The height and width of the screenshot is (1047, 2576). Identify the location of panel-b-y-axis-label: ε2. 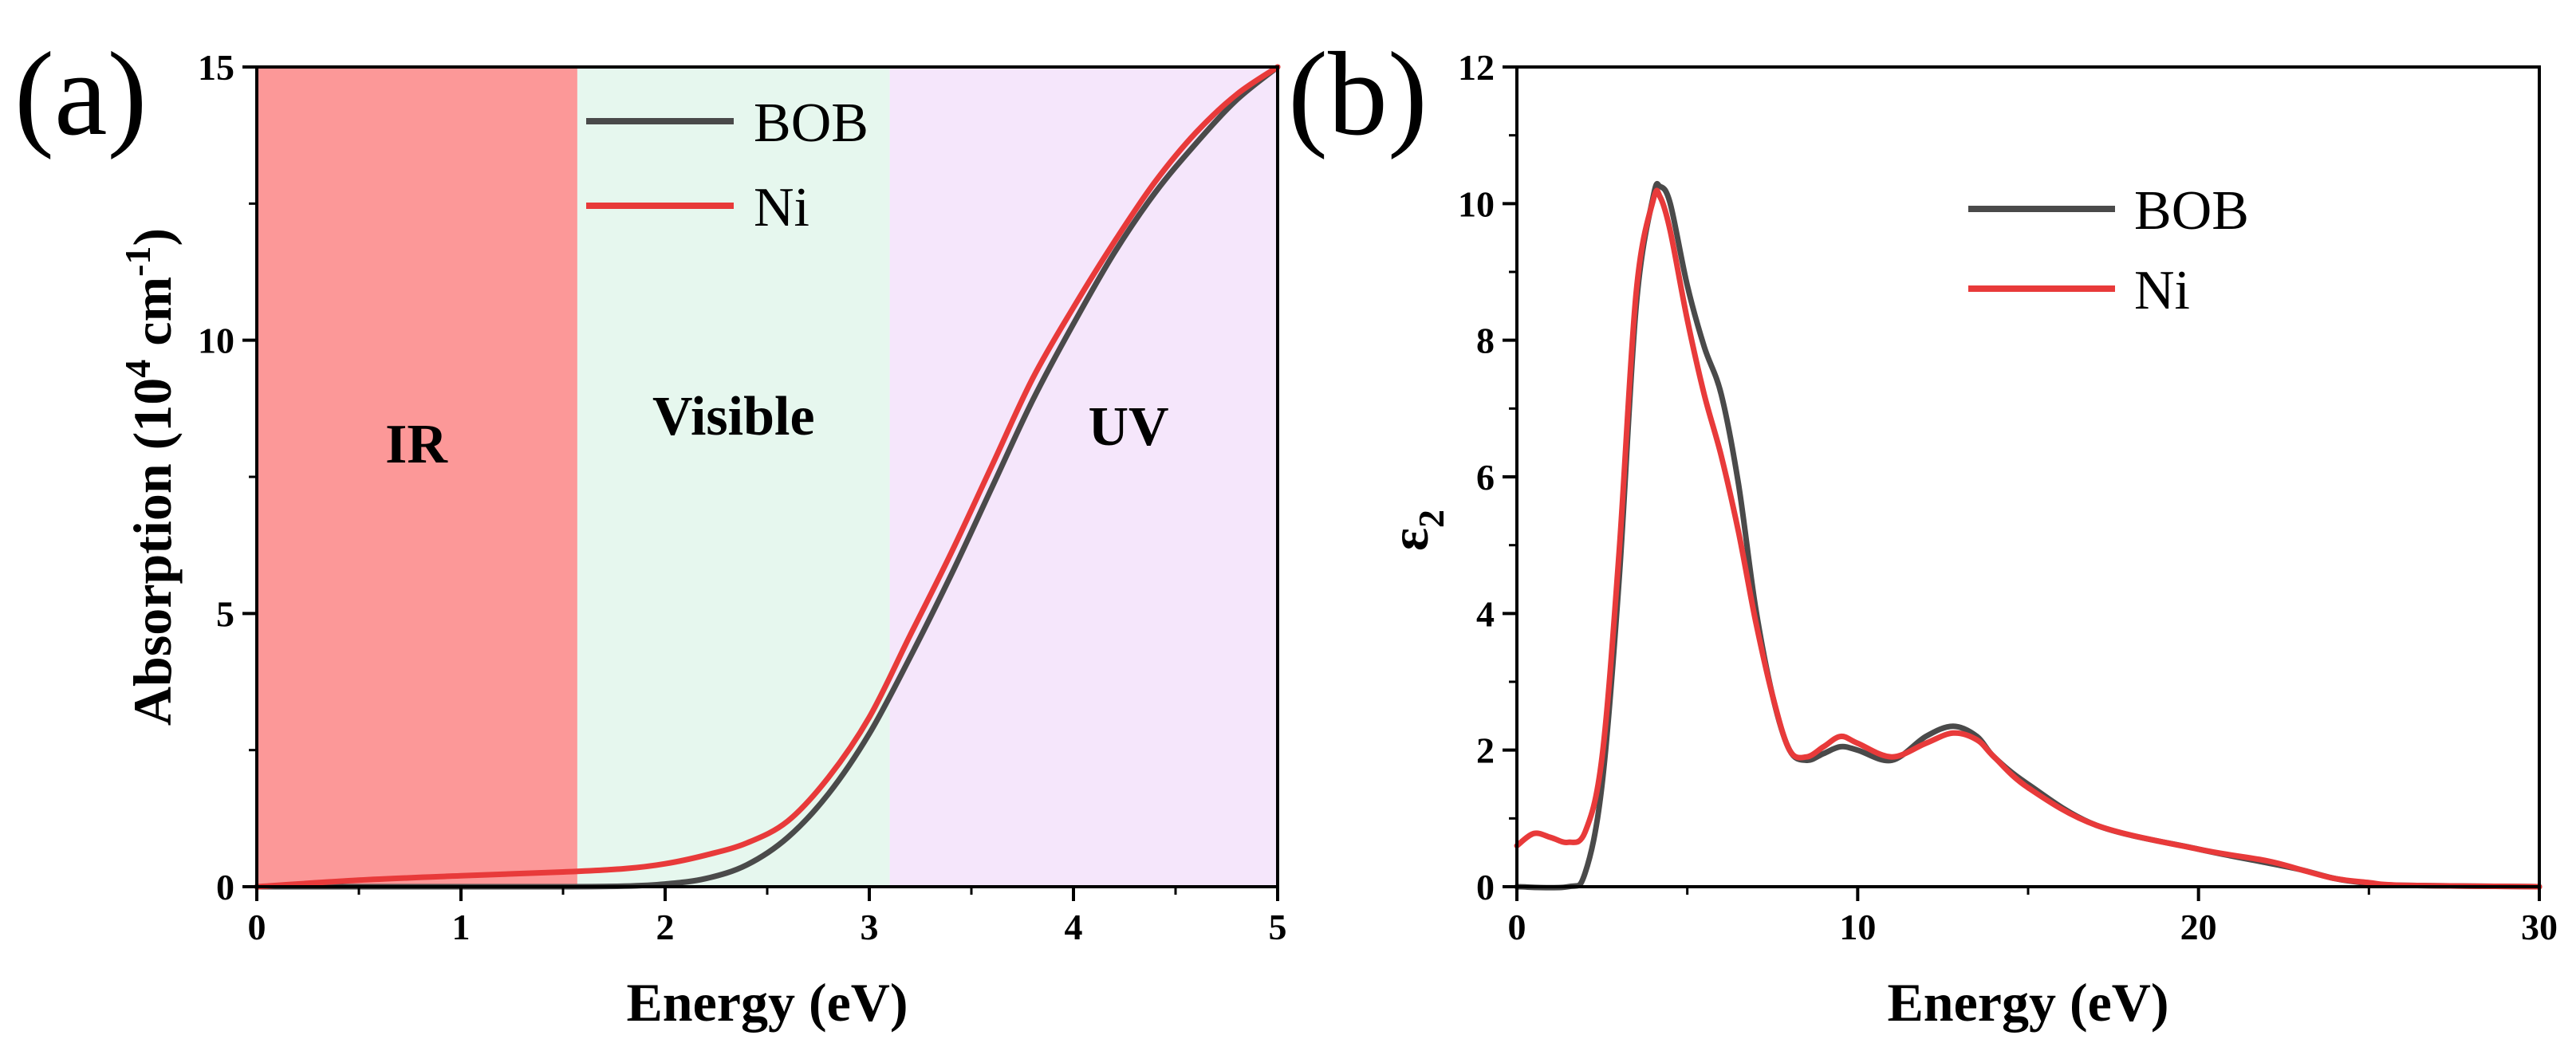
(1415, 530).